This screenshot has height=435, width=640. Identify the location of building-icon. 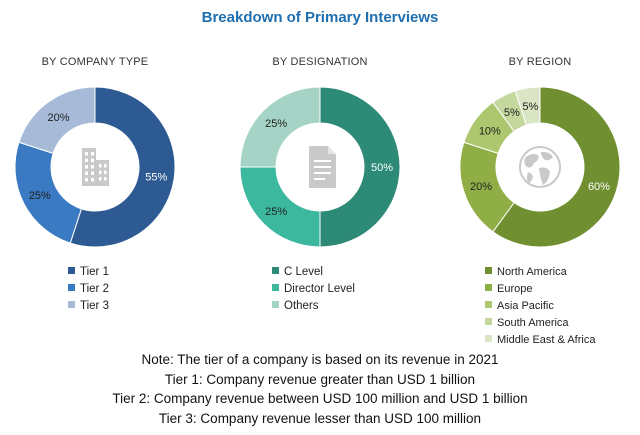
(95, 167).